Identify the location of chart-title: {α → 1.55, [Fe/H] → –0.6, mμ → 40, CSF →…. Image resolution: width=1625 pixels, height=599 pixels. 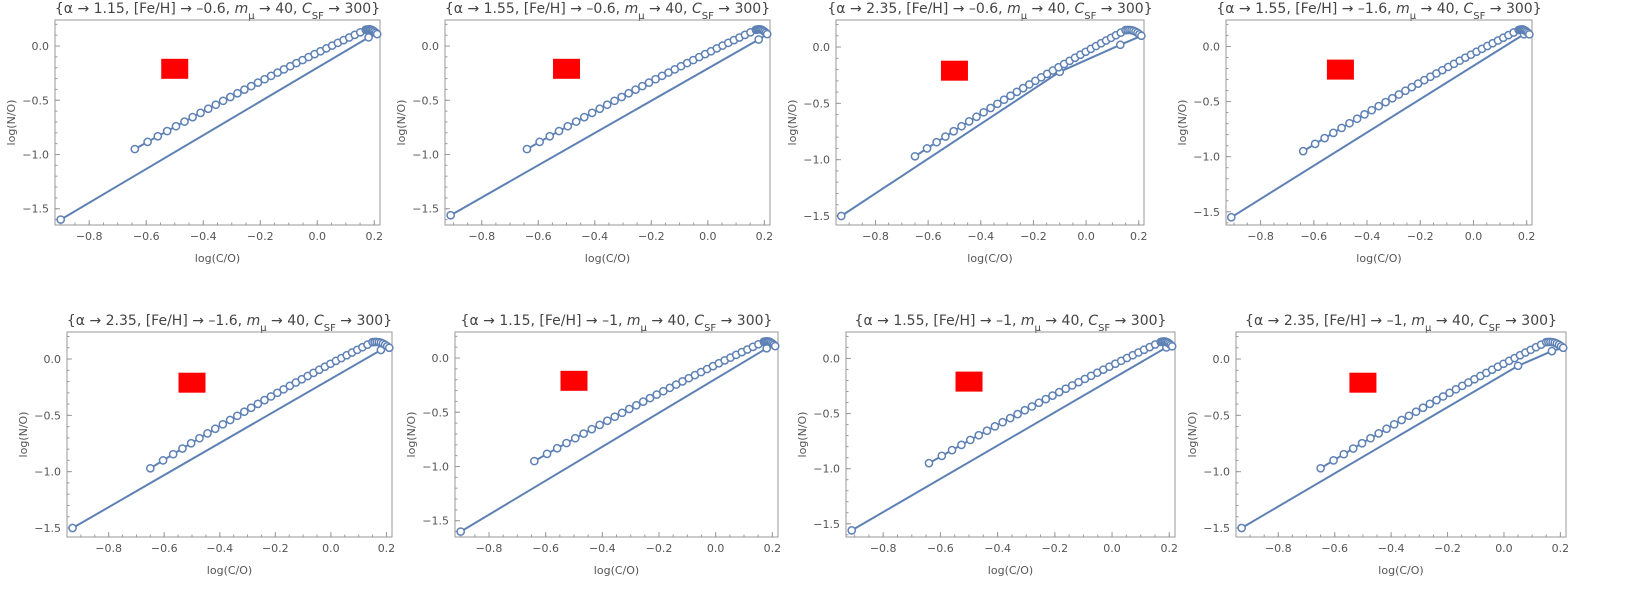
(607, 11).